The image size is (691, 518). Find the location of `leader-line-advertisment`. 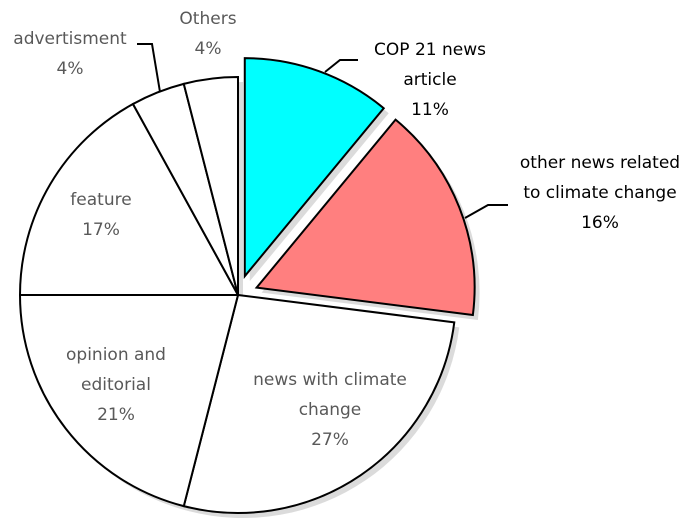

leader-line-advertisment is located at coordinates (149, 68).